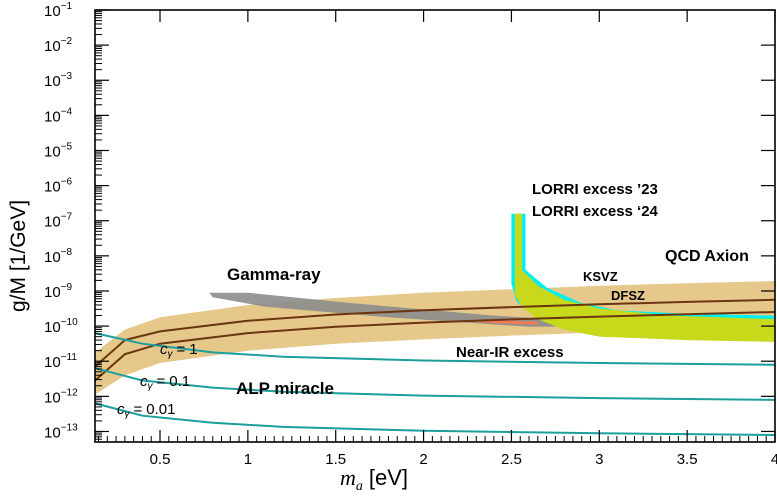 This screenshot has width=777, height=497. I want to click on y-tick-label: 10⁻⁵, so click(58, 150).